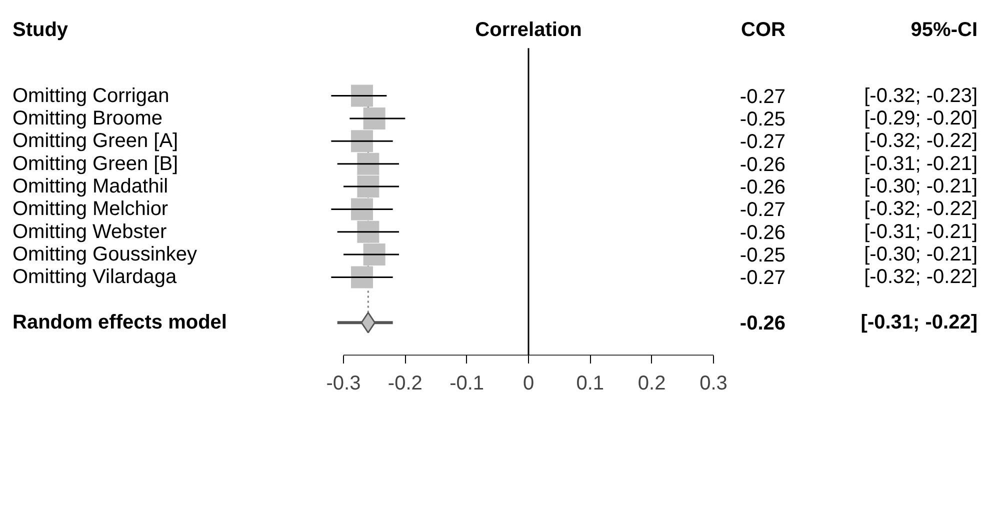 The height and width of the screenshot is (513, 983). Describe the element at coordinates (944, 29) in the screenshot. I see `text: 95%-CI` at that location.